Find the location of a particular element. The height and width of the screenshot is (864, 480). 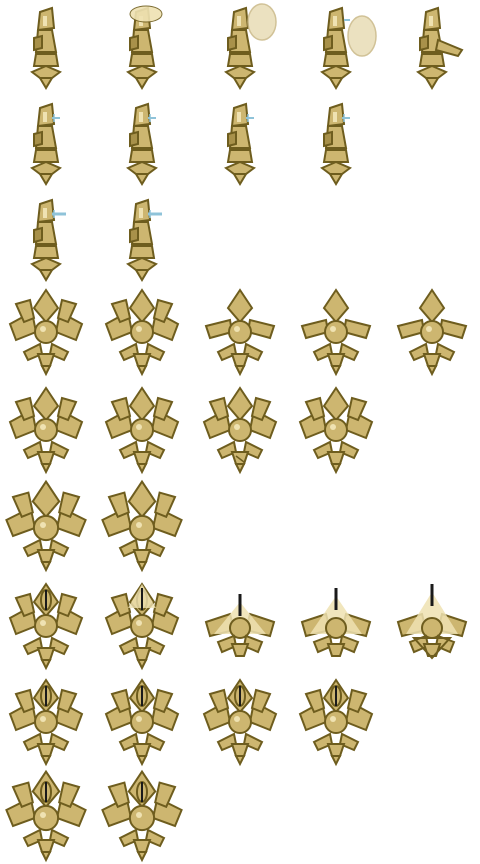

sprite-knight is located at coordinates (46, 48).